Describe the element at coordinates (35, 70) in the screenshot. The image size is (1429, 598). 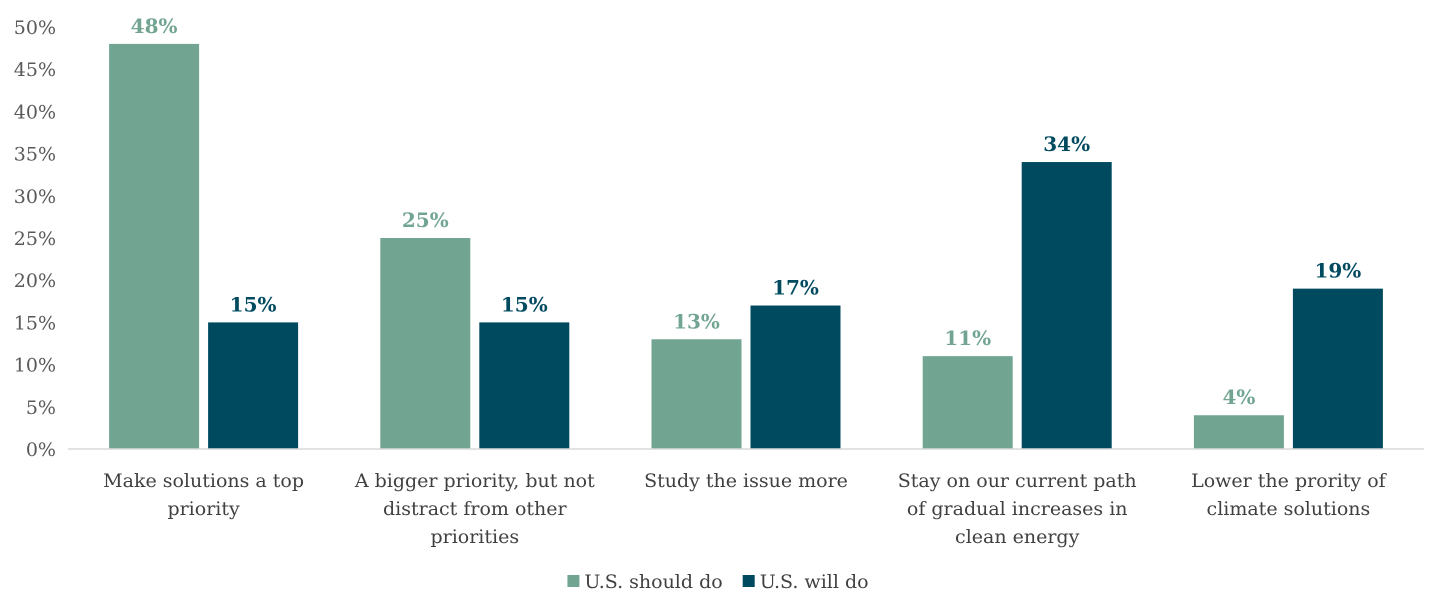
I see `y-tick-label: 45%` at that location.